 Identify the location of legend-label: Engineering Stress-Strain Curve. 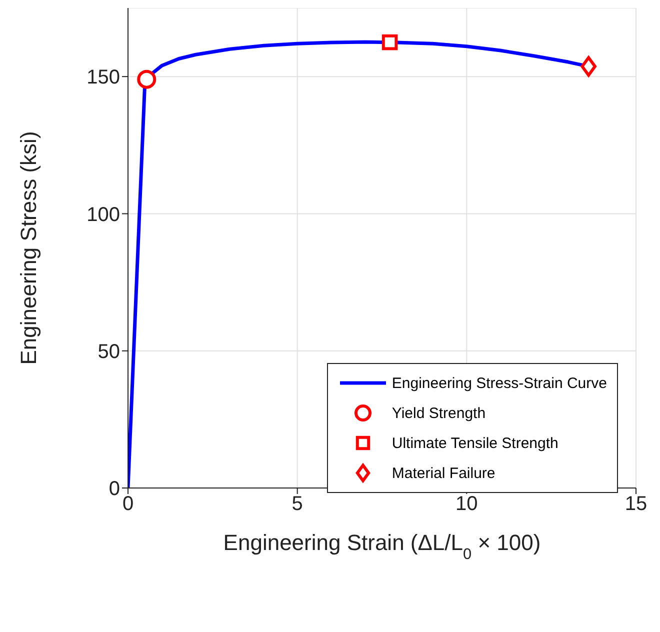
(499, 383).